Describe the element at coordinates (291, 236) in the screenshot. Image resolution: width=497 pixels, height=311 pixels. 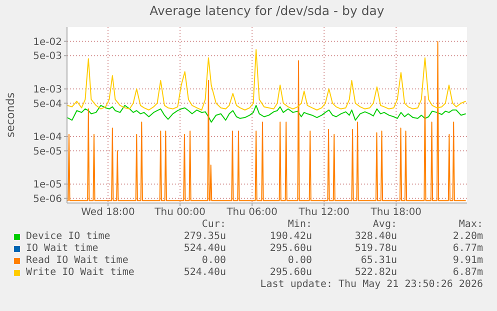
I see `text: 190.42u` at that location.